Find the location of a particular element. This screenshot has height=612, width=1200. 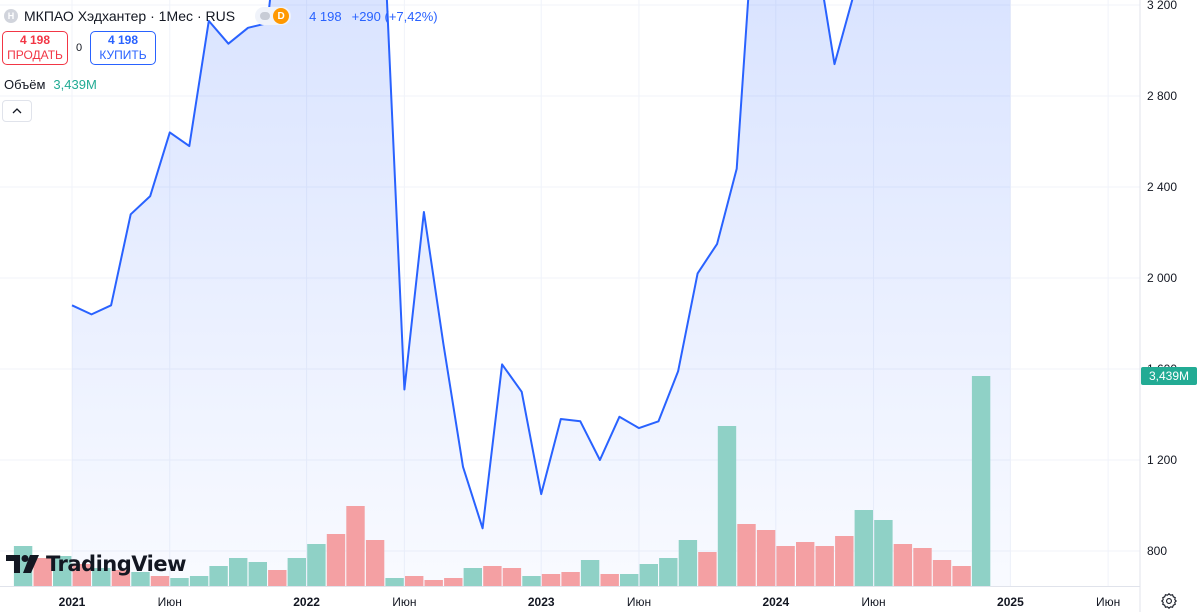

tradingview-logo: TradingView is located at coordinates (96, 564).